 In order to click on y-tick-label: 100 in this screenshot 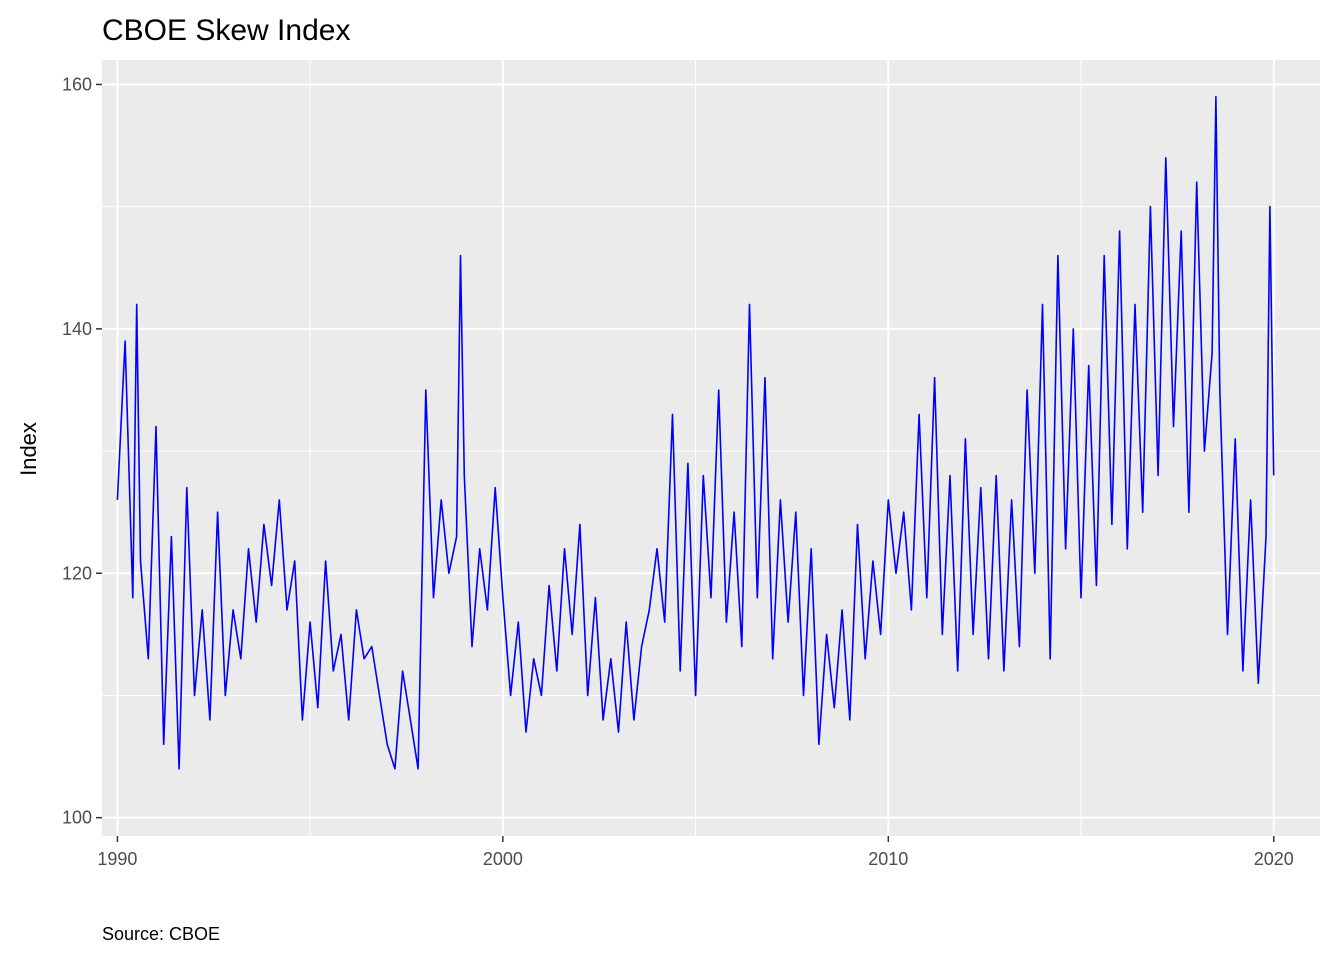, I will do `click(77, 818)`.